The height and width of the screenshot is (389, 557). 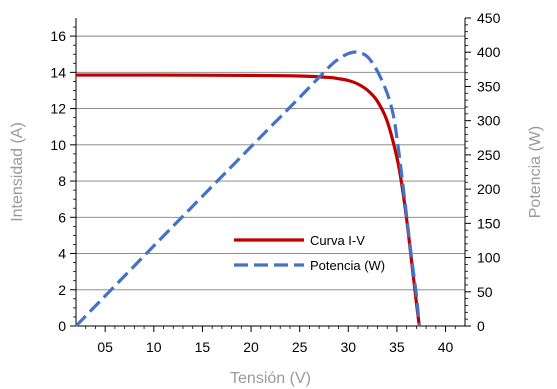 I want to click on x-tick-label: 35, so click(x=397, y=347).